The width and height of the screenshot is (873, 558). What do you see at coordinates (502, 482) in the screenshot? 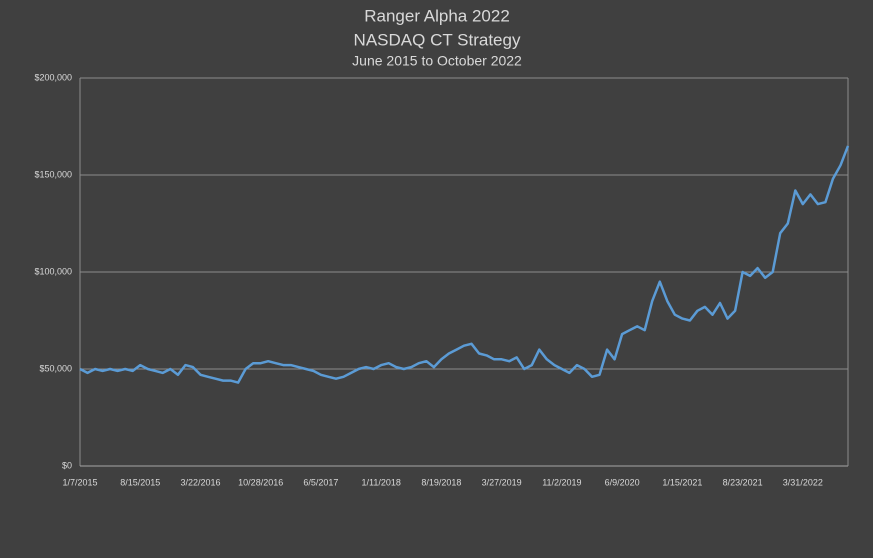
I see `x-tick-label: 3/27/2019` at bounding box center [502, 482].